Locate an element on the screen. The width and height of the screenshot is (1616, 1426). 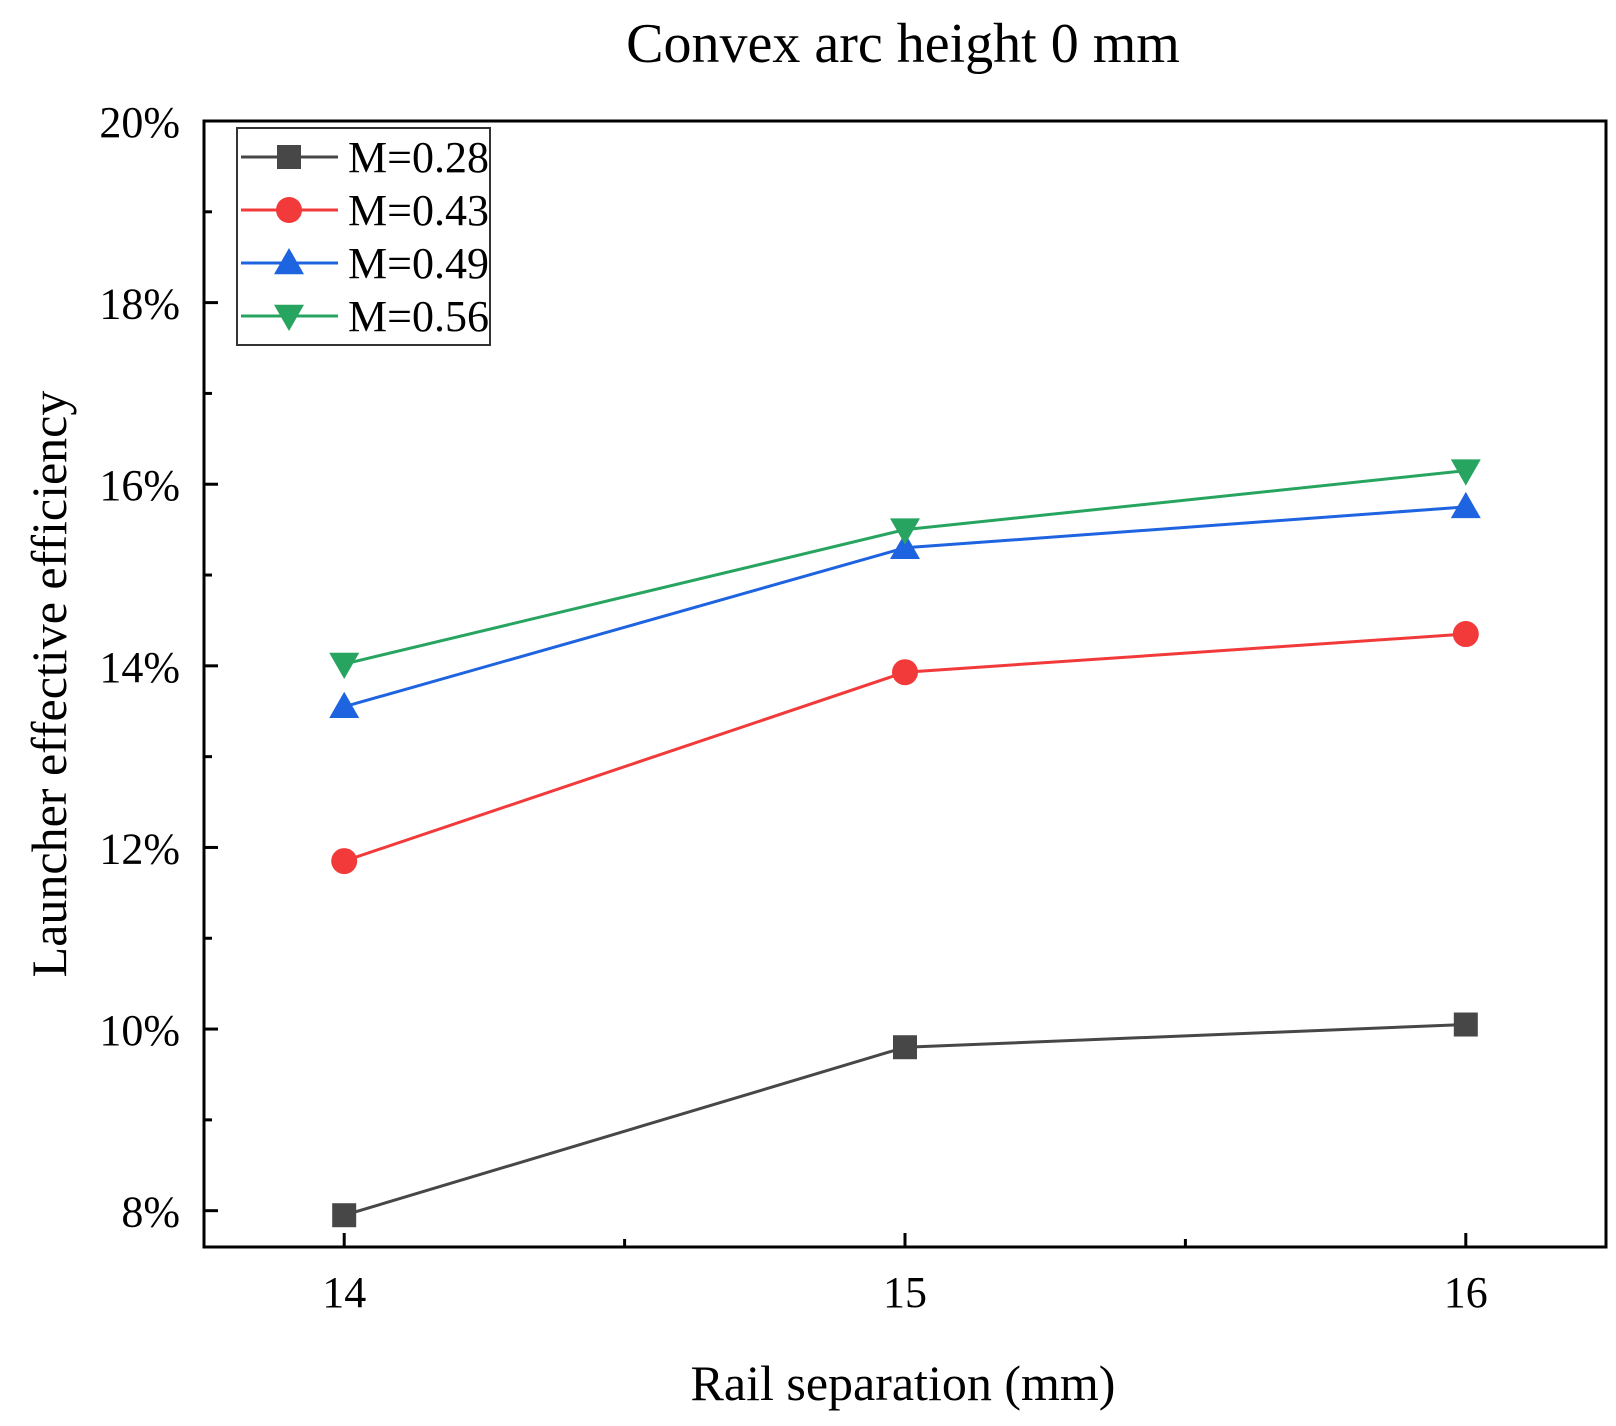
y-tick-label: 14% is located at coordinates (139, 667).